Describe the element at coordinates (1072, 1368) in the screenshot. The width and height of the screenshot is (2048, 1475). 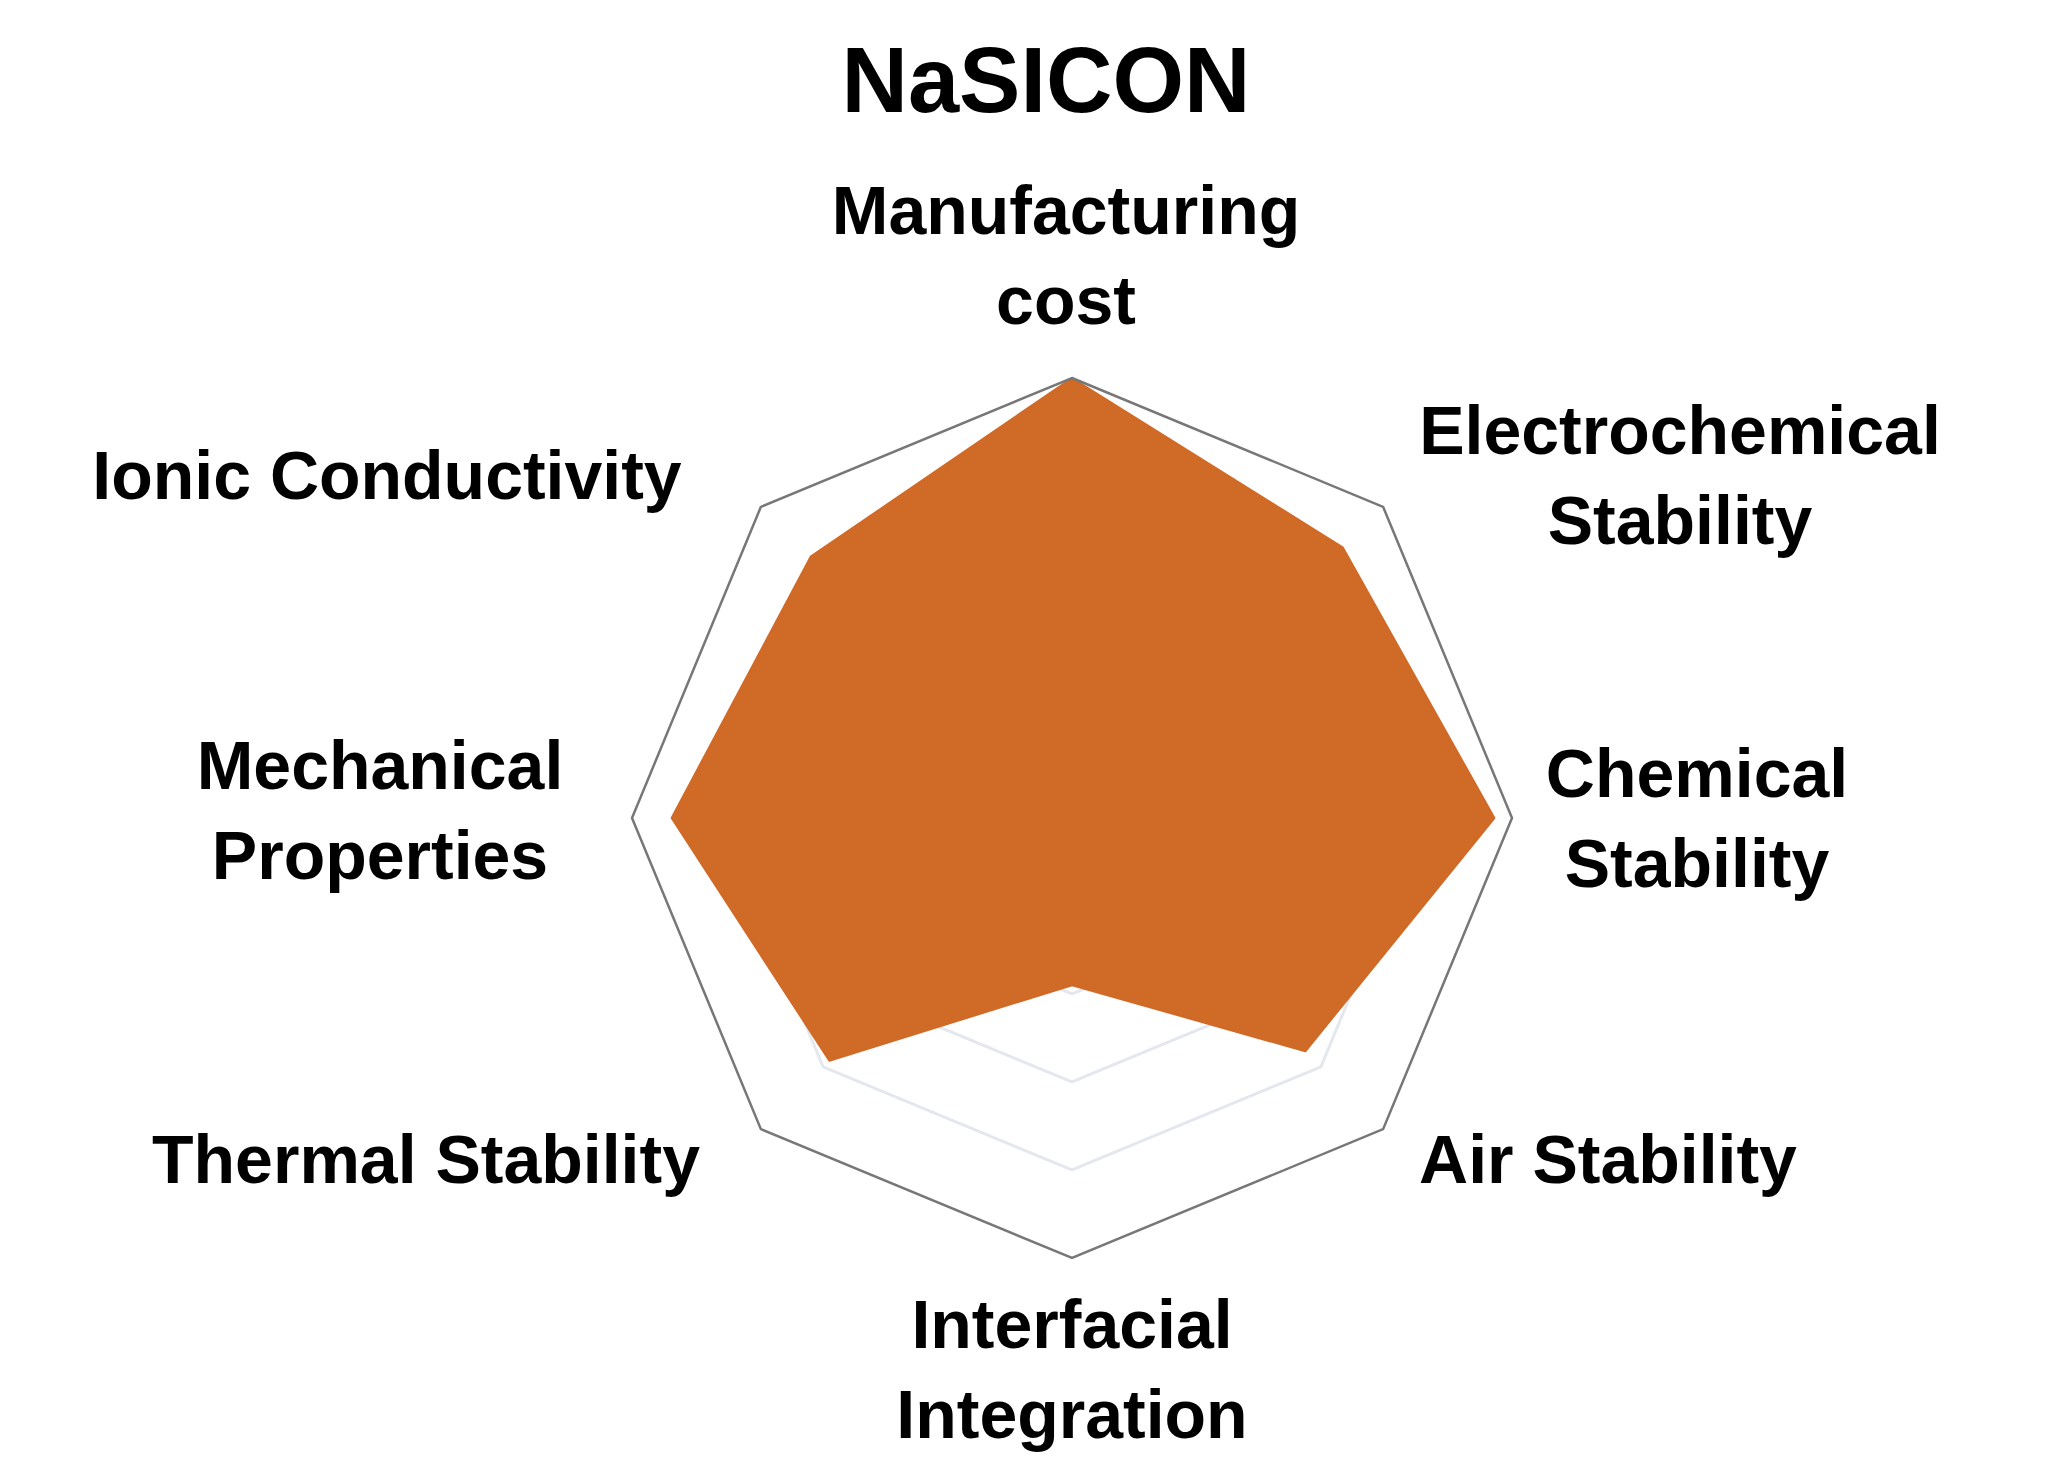
I see `spoke-label: Interfacial Integration` at that location.